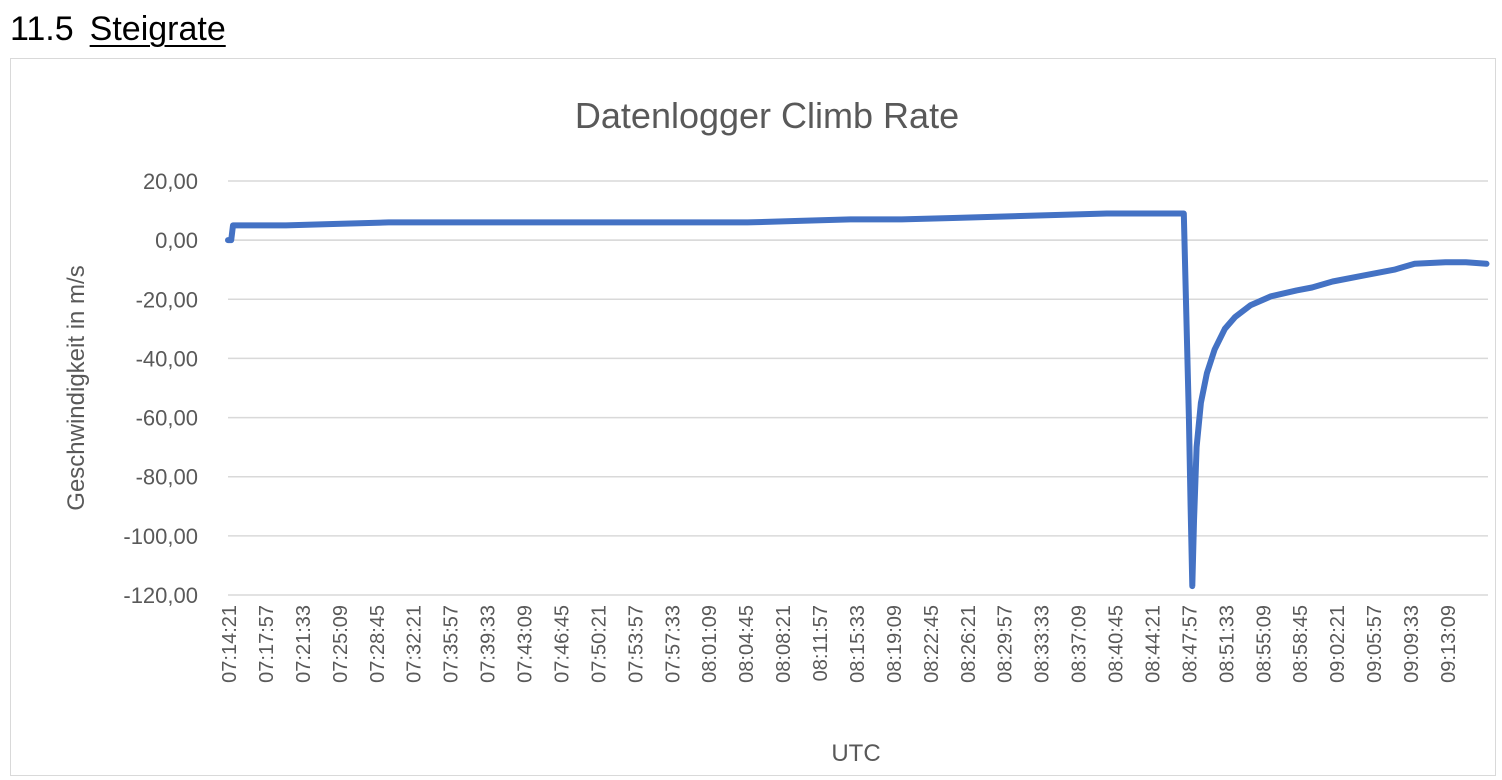  What do you see at coordinates (167, 477) in the screenshot?
I see `y-tick-label: -80,00` at bounding box center [167, 477].